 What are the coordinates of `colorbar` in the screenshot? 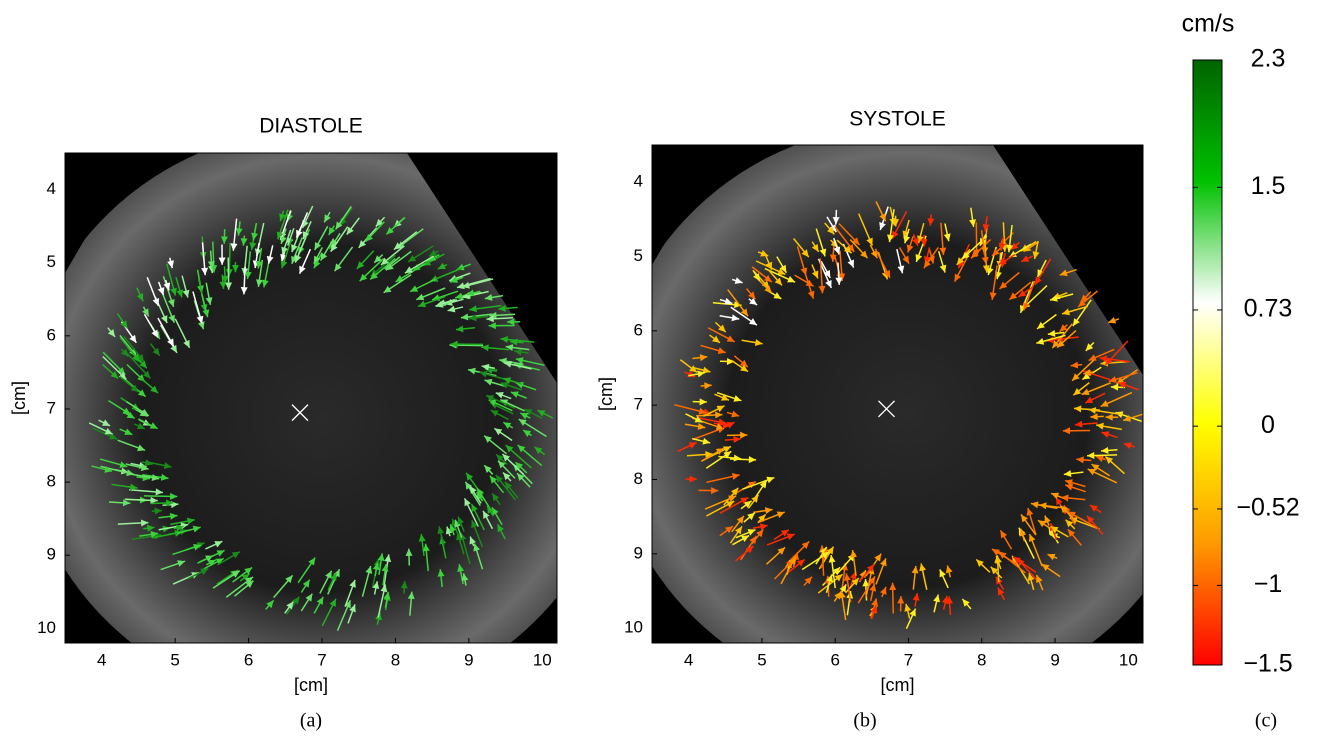 It's located at (1207, 362).